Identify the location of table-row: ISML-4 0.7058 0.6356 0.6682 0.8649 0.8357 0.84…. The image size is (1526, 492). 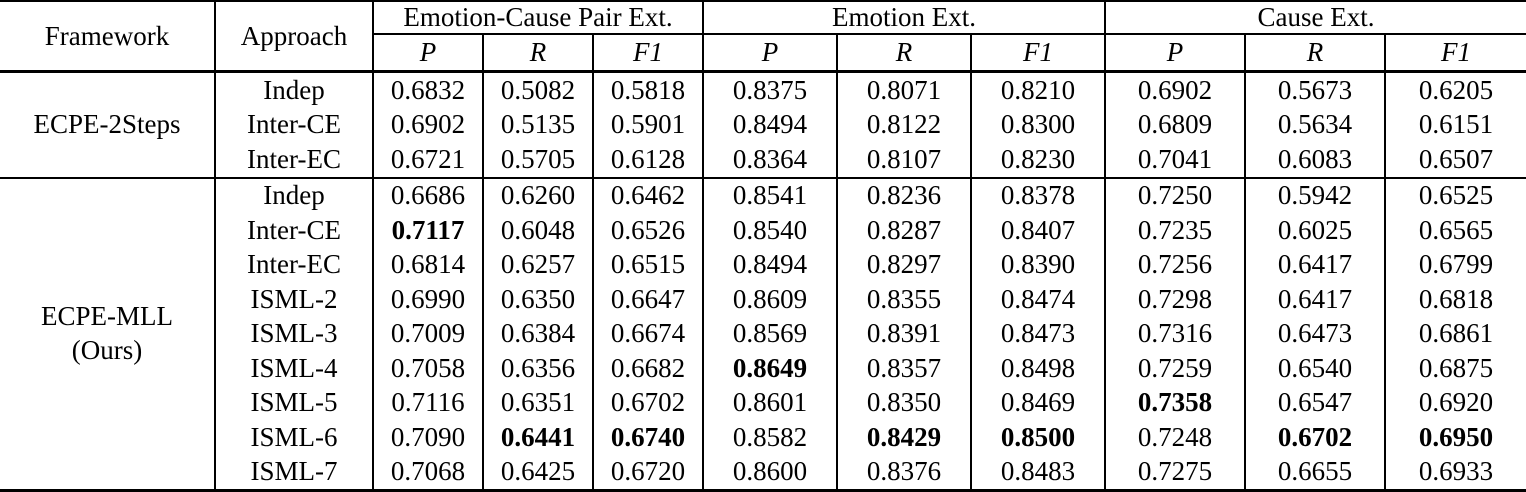
(763, 368).